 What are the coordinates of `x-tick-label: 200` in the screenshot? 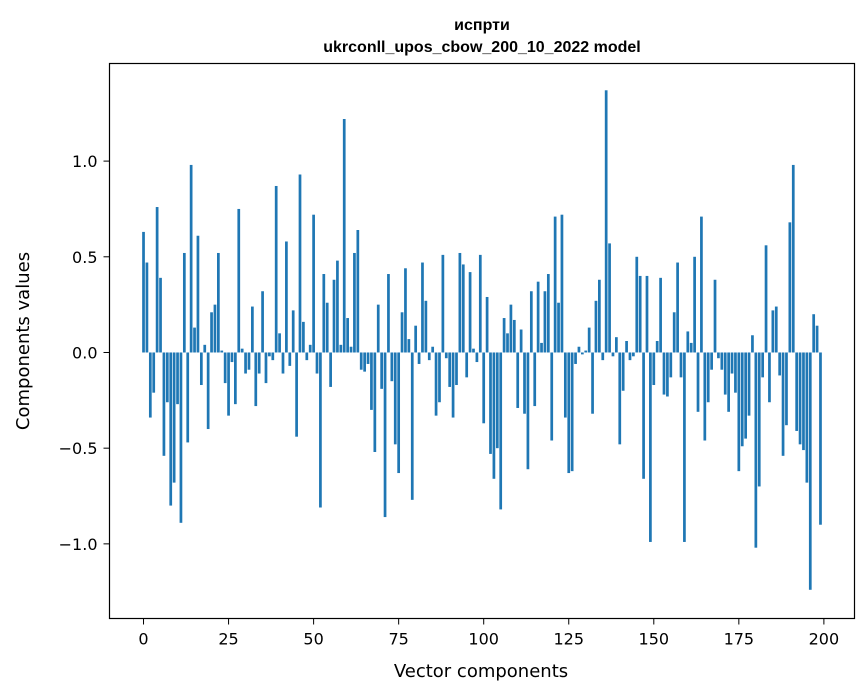 It's located at (824, 639).